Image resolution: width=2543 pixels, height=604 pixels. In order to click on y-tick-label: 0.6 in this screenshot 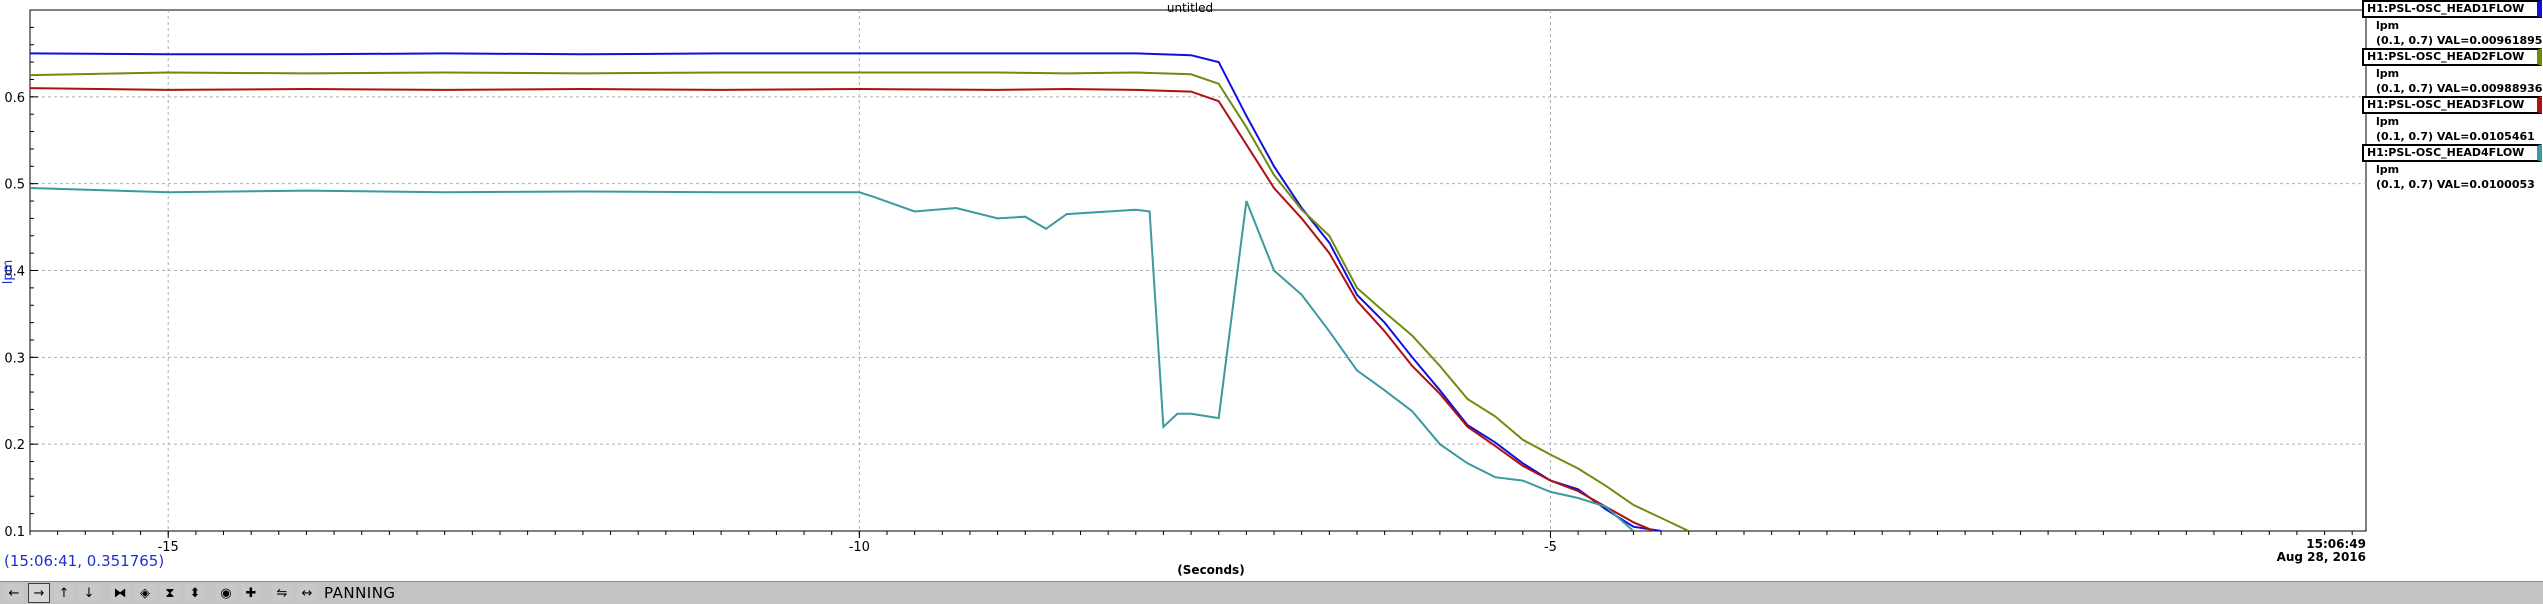, I will do `click(14, 98)`.